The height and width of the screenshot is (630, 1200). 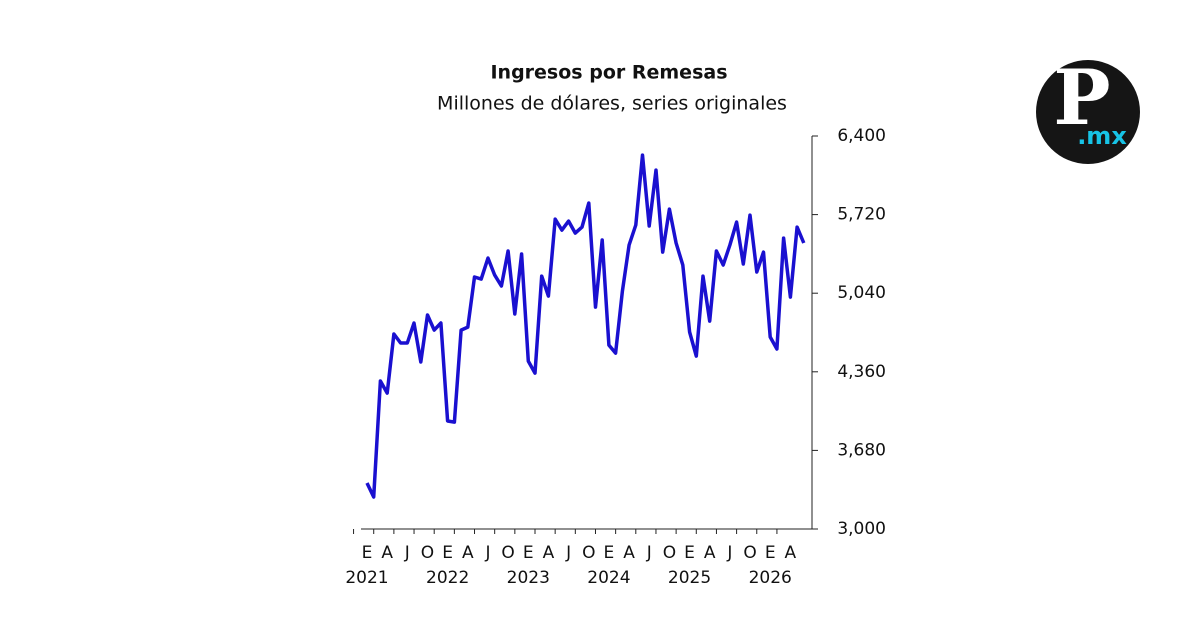 I want to click on x-year-label: 2025, so click(x=689, y=578).